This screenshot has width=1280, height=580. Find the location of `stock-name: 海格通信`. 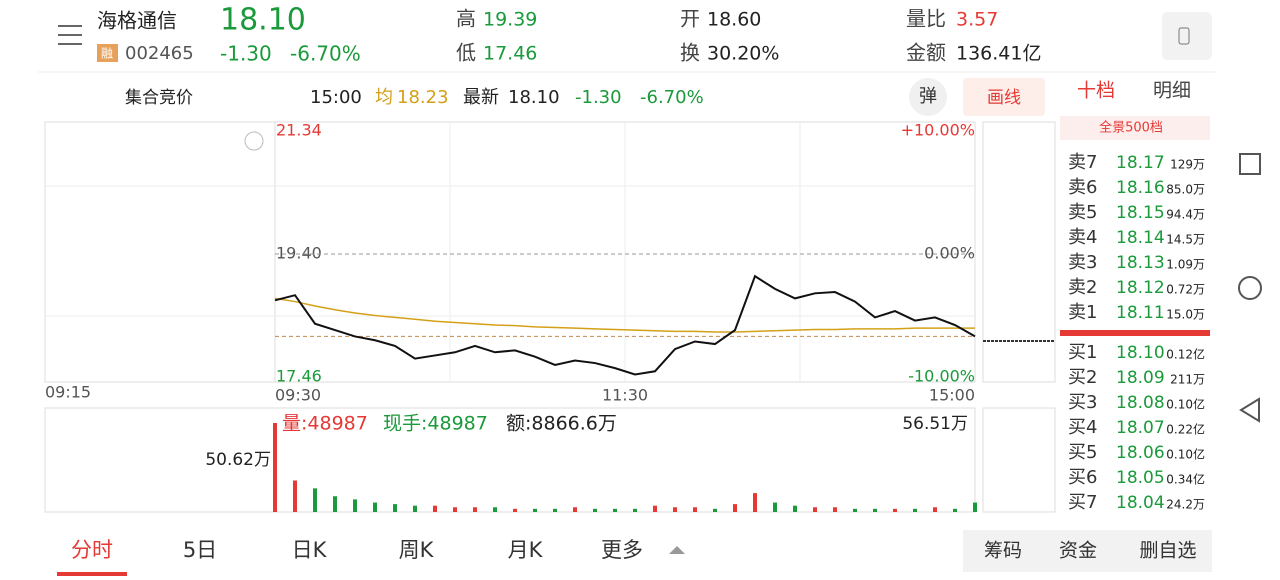

stock-name: 海格通信 is located at coordinates (137, 21).